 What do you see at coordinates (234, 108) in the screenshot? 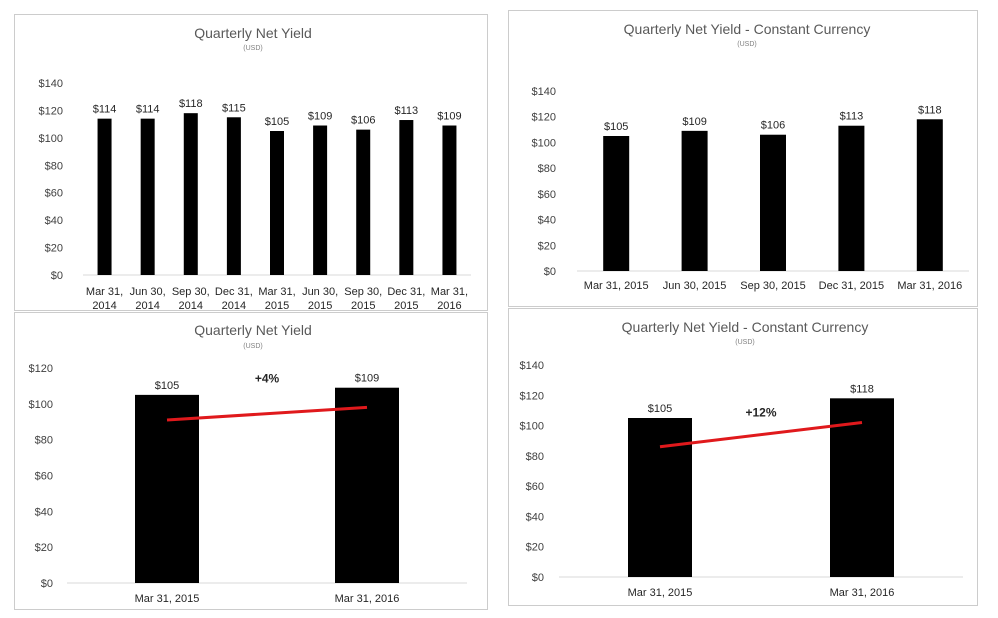
I see `data-label: $115` at bounding box center [234, 108].